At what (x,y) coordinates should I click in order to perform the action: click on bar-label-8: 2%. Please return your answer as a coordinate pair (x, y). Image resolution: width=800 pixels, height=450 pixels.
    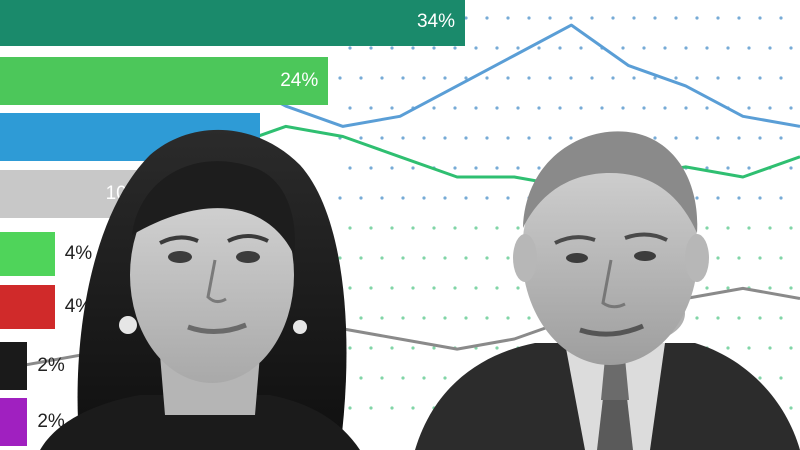
    Looking at the image, I should click on (51, 421).